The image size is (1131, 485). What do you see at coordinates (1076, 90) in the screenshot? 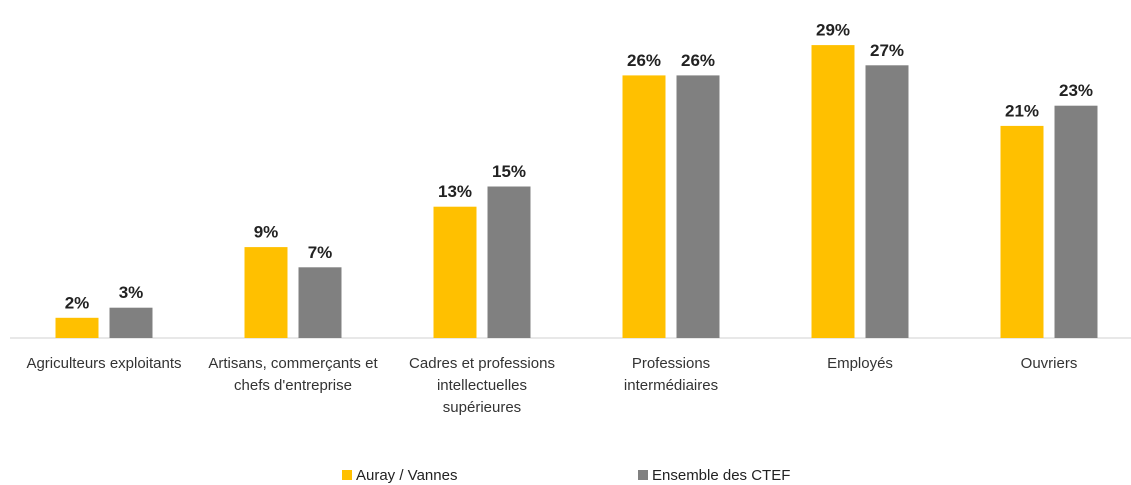
I see `data-label: 23%` at bounding box center [1076, 90].